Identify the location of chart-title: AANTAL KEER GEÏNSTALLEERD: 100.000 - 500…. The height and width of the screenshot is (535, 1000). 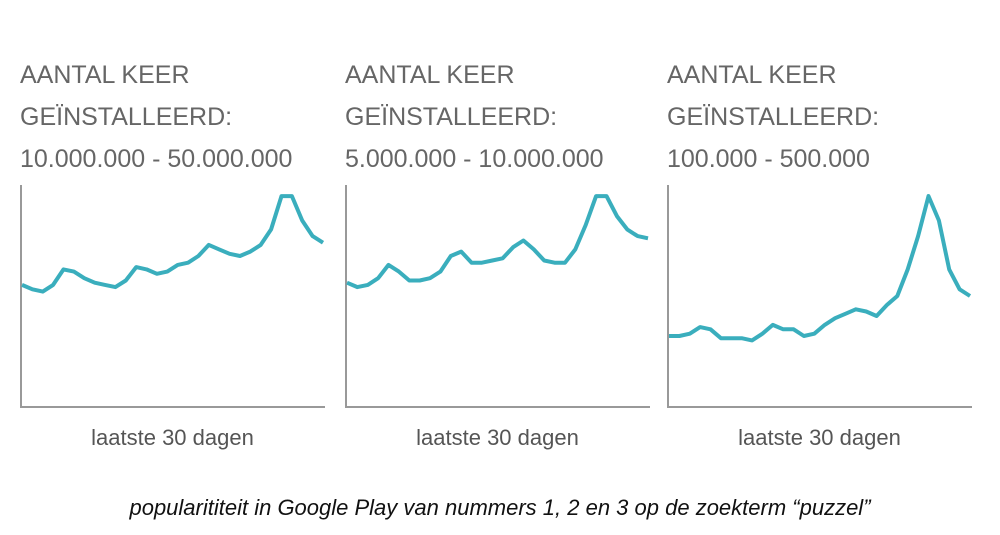
(773, 117).